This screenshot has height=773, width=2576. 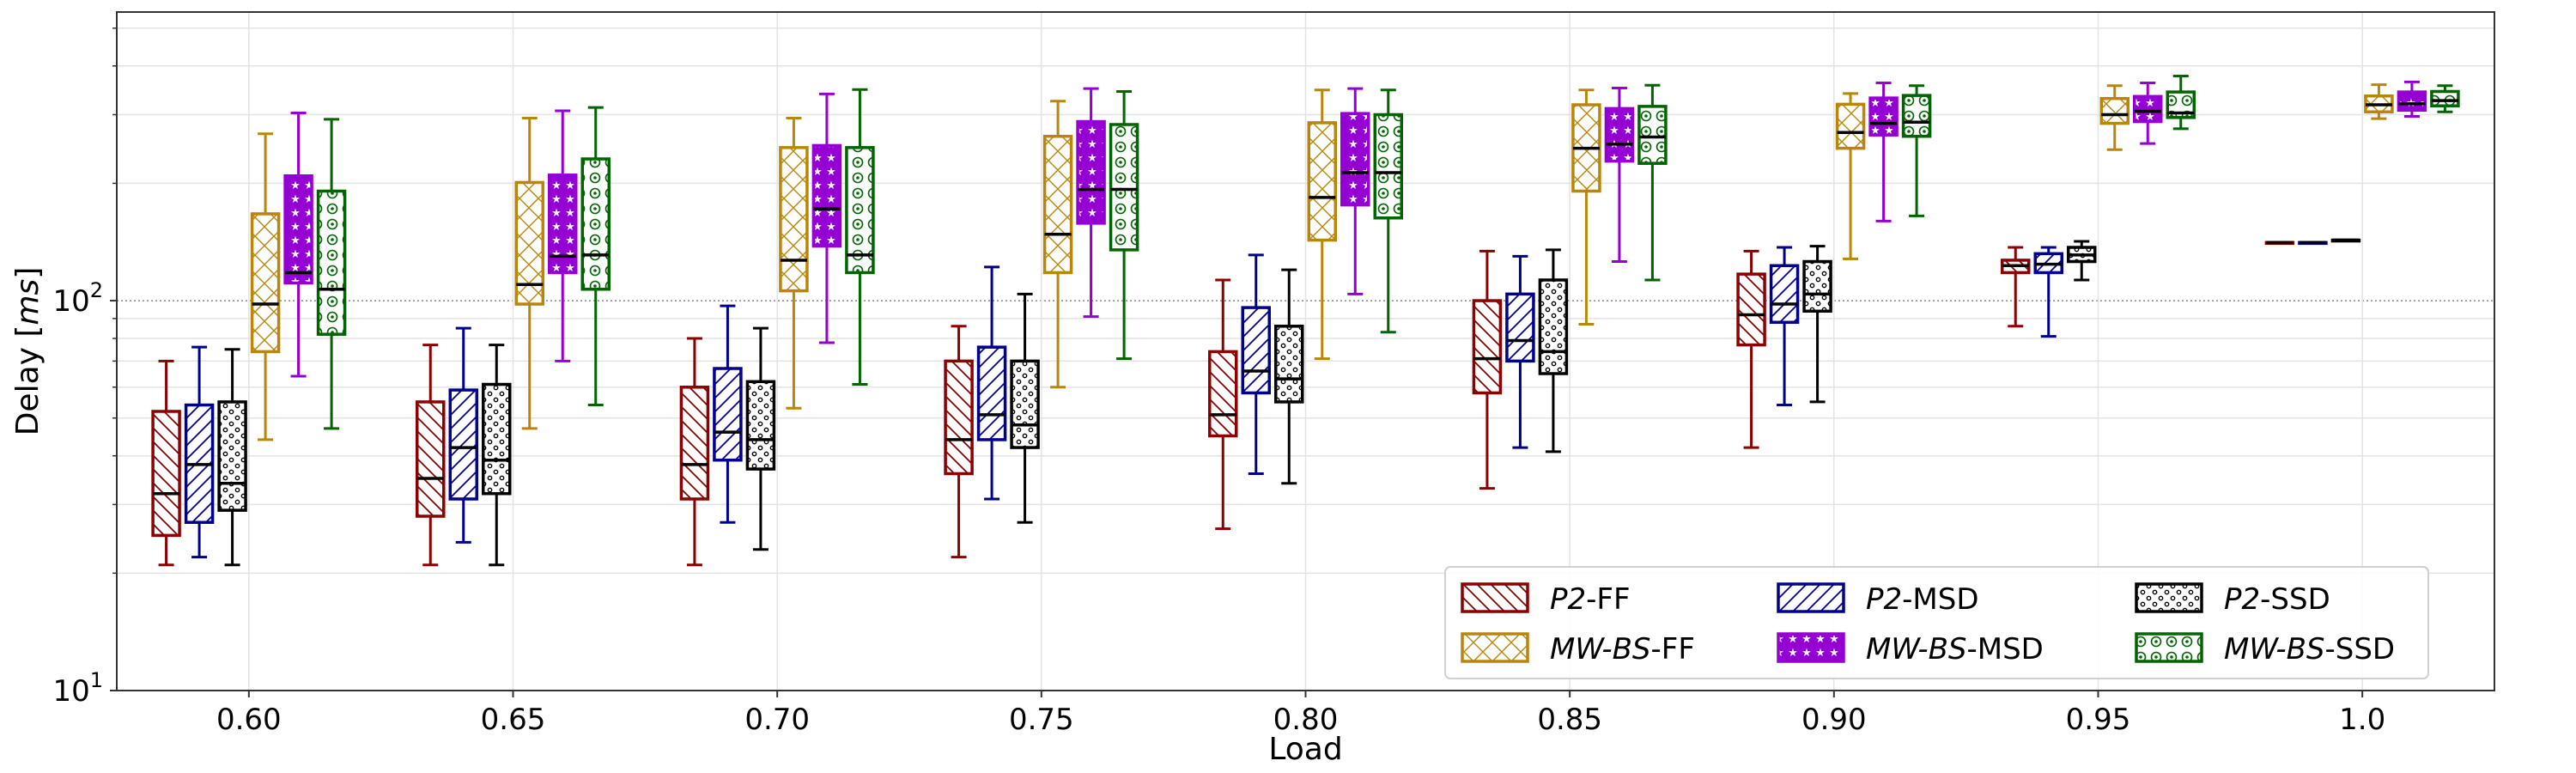 I want to click on box-mw-bs-ff-0.95, so click(x=2114, y=117).